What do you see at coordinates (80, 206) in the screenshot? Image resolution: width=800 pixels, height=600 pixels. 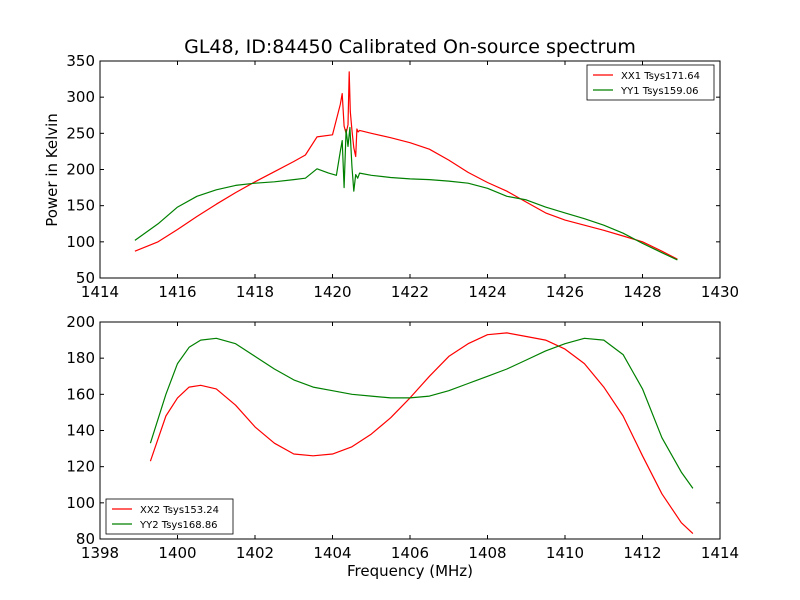 I see `y-tick-label: 150` at bounding box center [80, 206].